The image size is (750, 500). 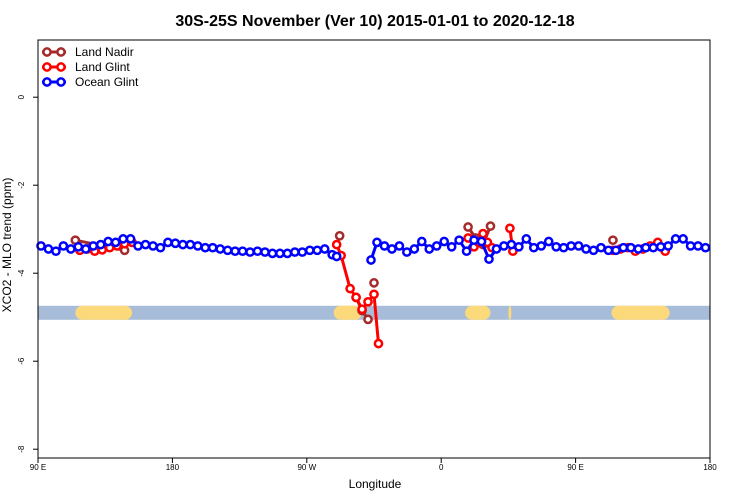 What do you see at coordinates (373, 249) in the screenshot?
I see `series-ocean-glint` at bounding box center [373, 249].